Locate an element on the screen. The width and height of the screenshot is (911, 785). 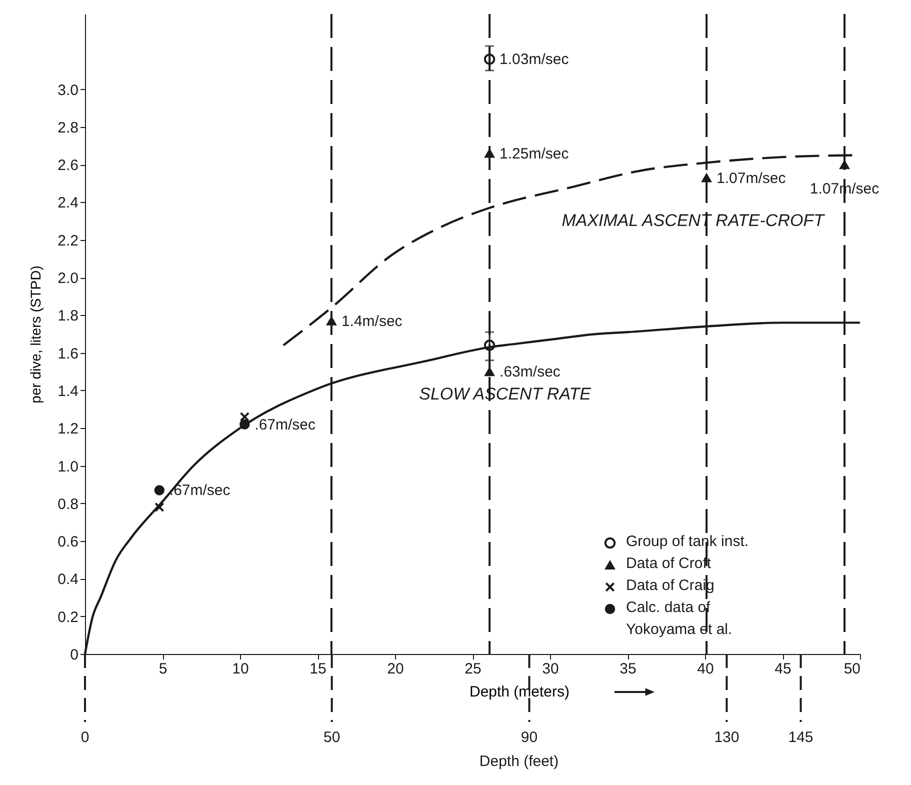
y-tick-label: 1.0 is located at coordinates (68, 467).